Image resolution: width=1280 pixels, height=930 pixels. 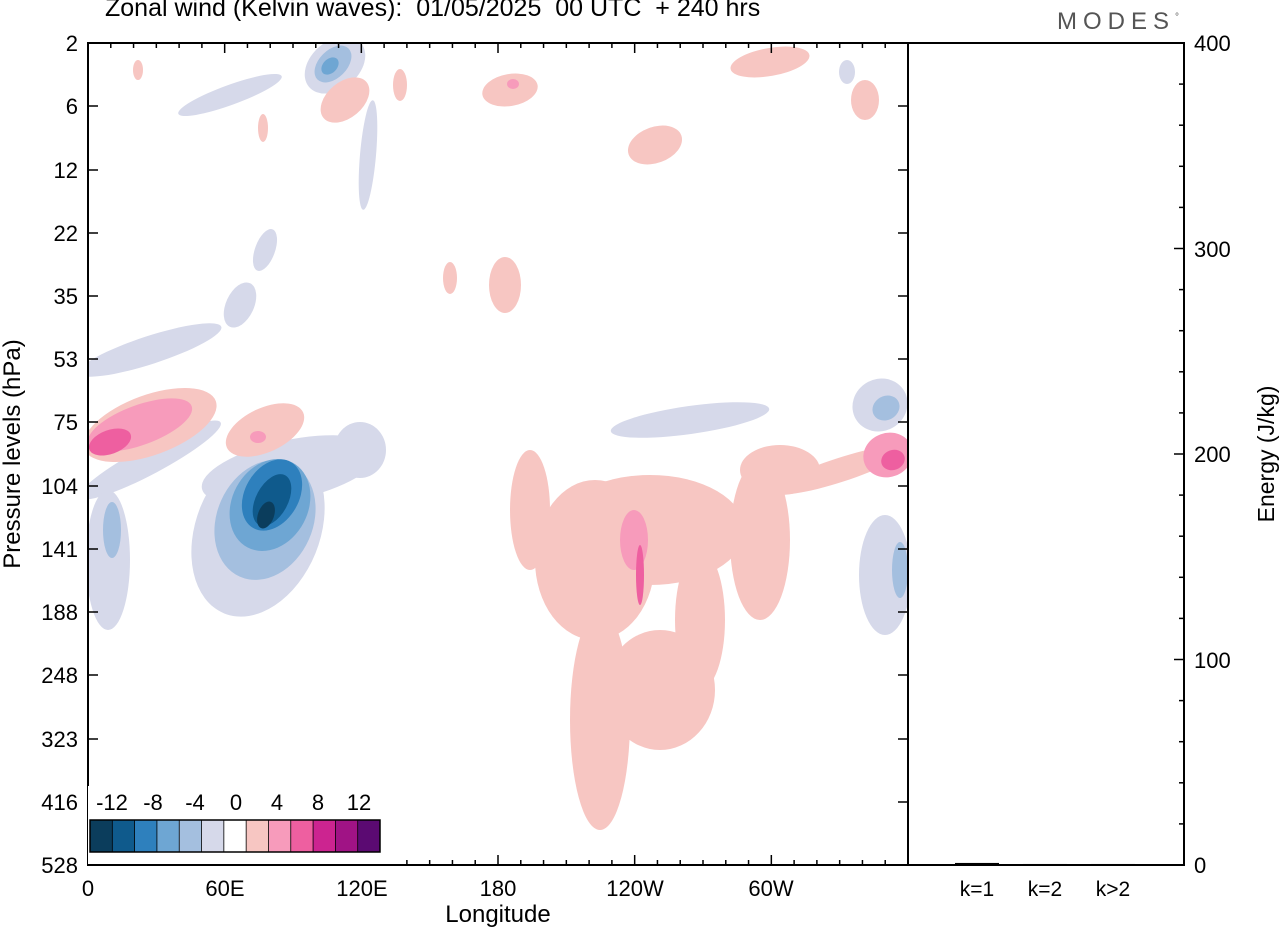 I want to click on category-label: k=2, so click(x=1045, y=889).